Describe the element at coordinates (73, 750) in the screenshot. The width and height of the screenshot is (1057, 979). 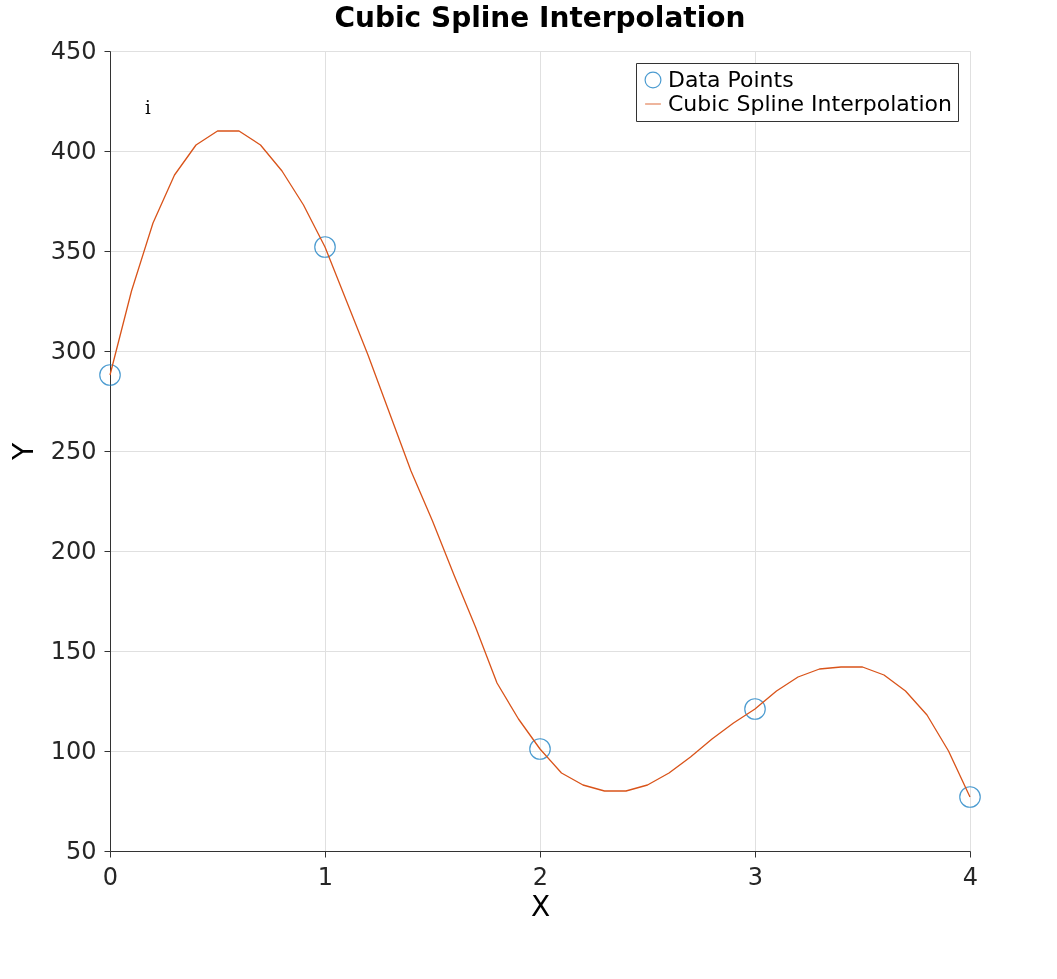
I see `y-tick-label: 100` at that location.